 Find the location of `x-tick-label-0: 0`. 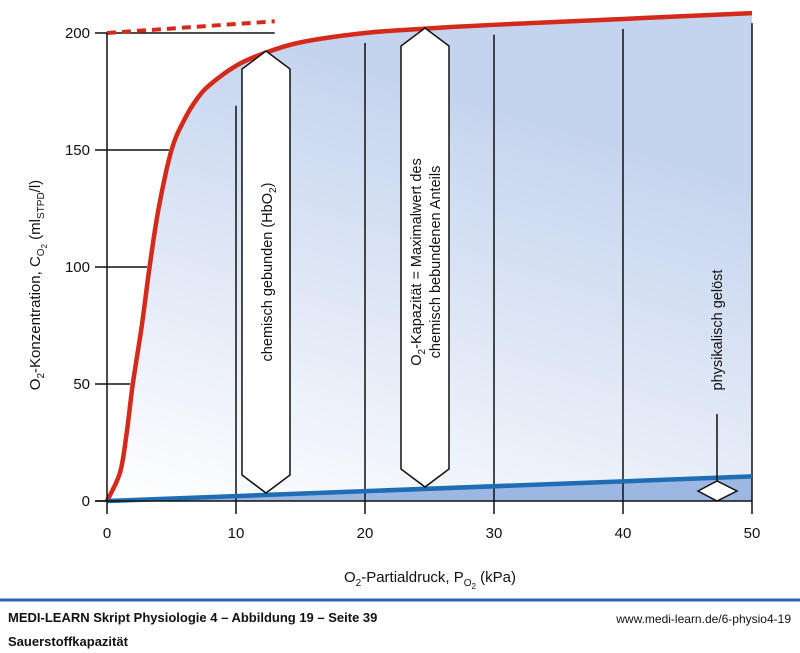

x-tick-label-0: 0 is located at coordinates (107, 533).